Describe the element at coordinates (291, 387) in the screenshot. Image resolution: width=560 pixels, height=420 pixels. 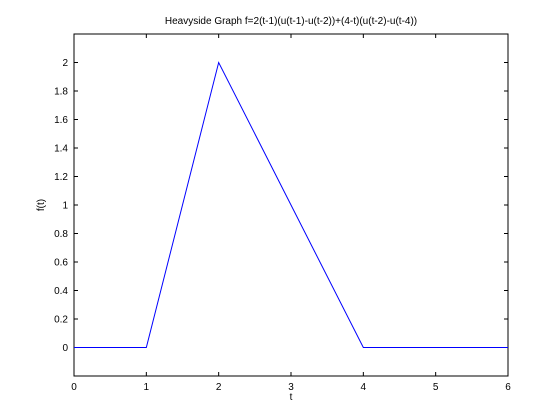
I see `x-tick-label: 3` at that location.